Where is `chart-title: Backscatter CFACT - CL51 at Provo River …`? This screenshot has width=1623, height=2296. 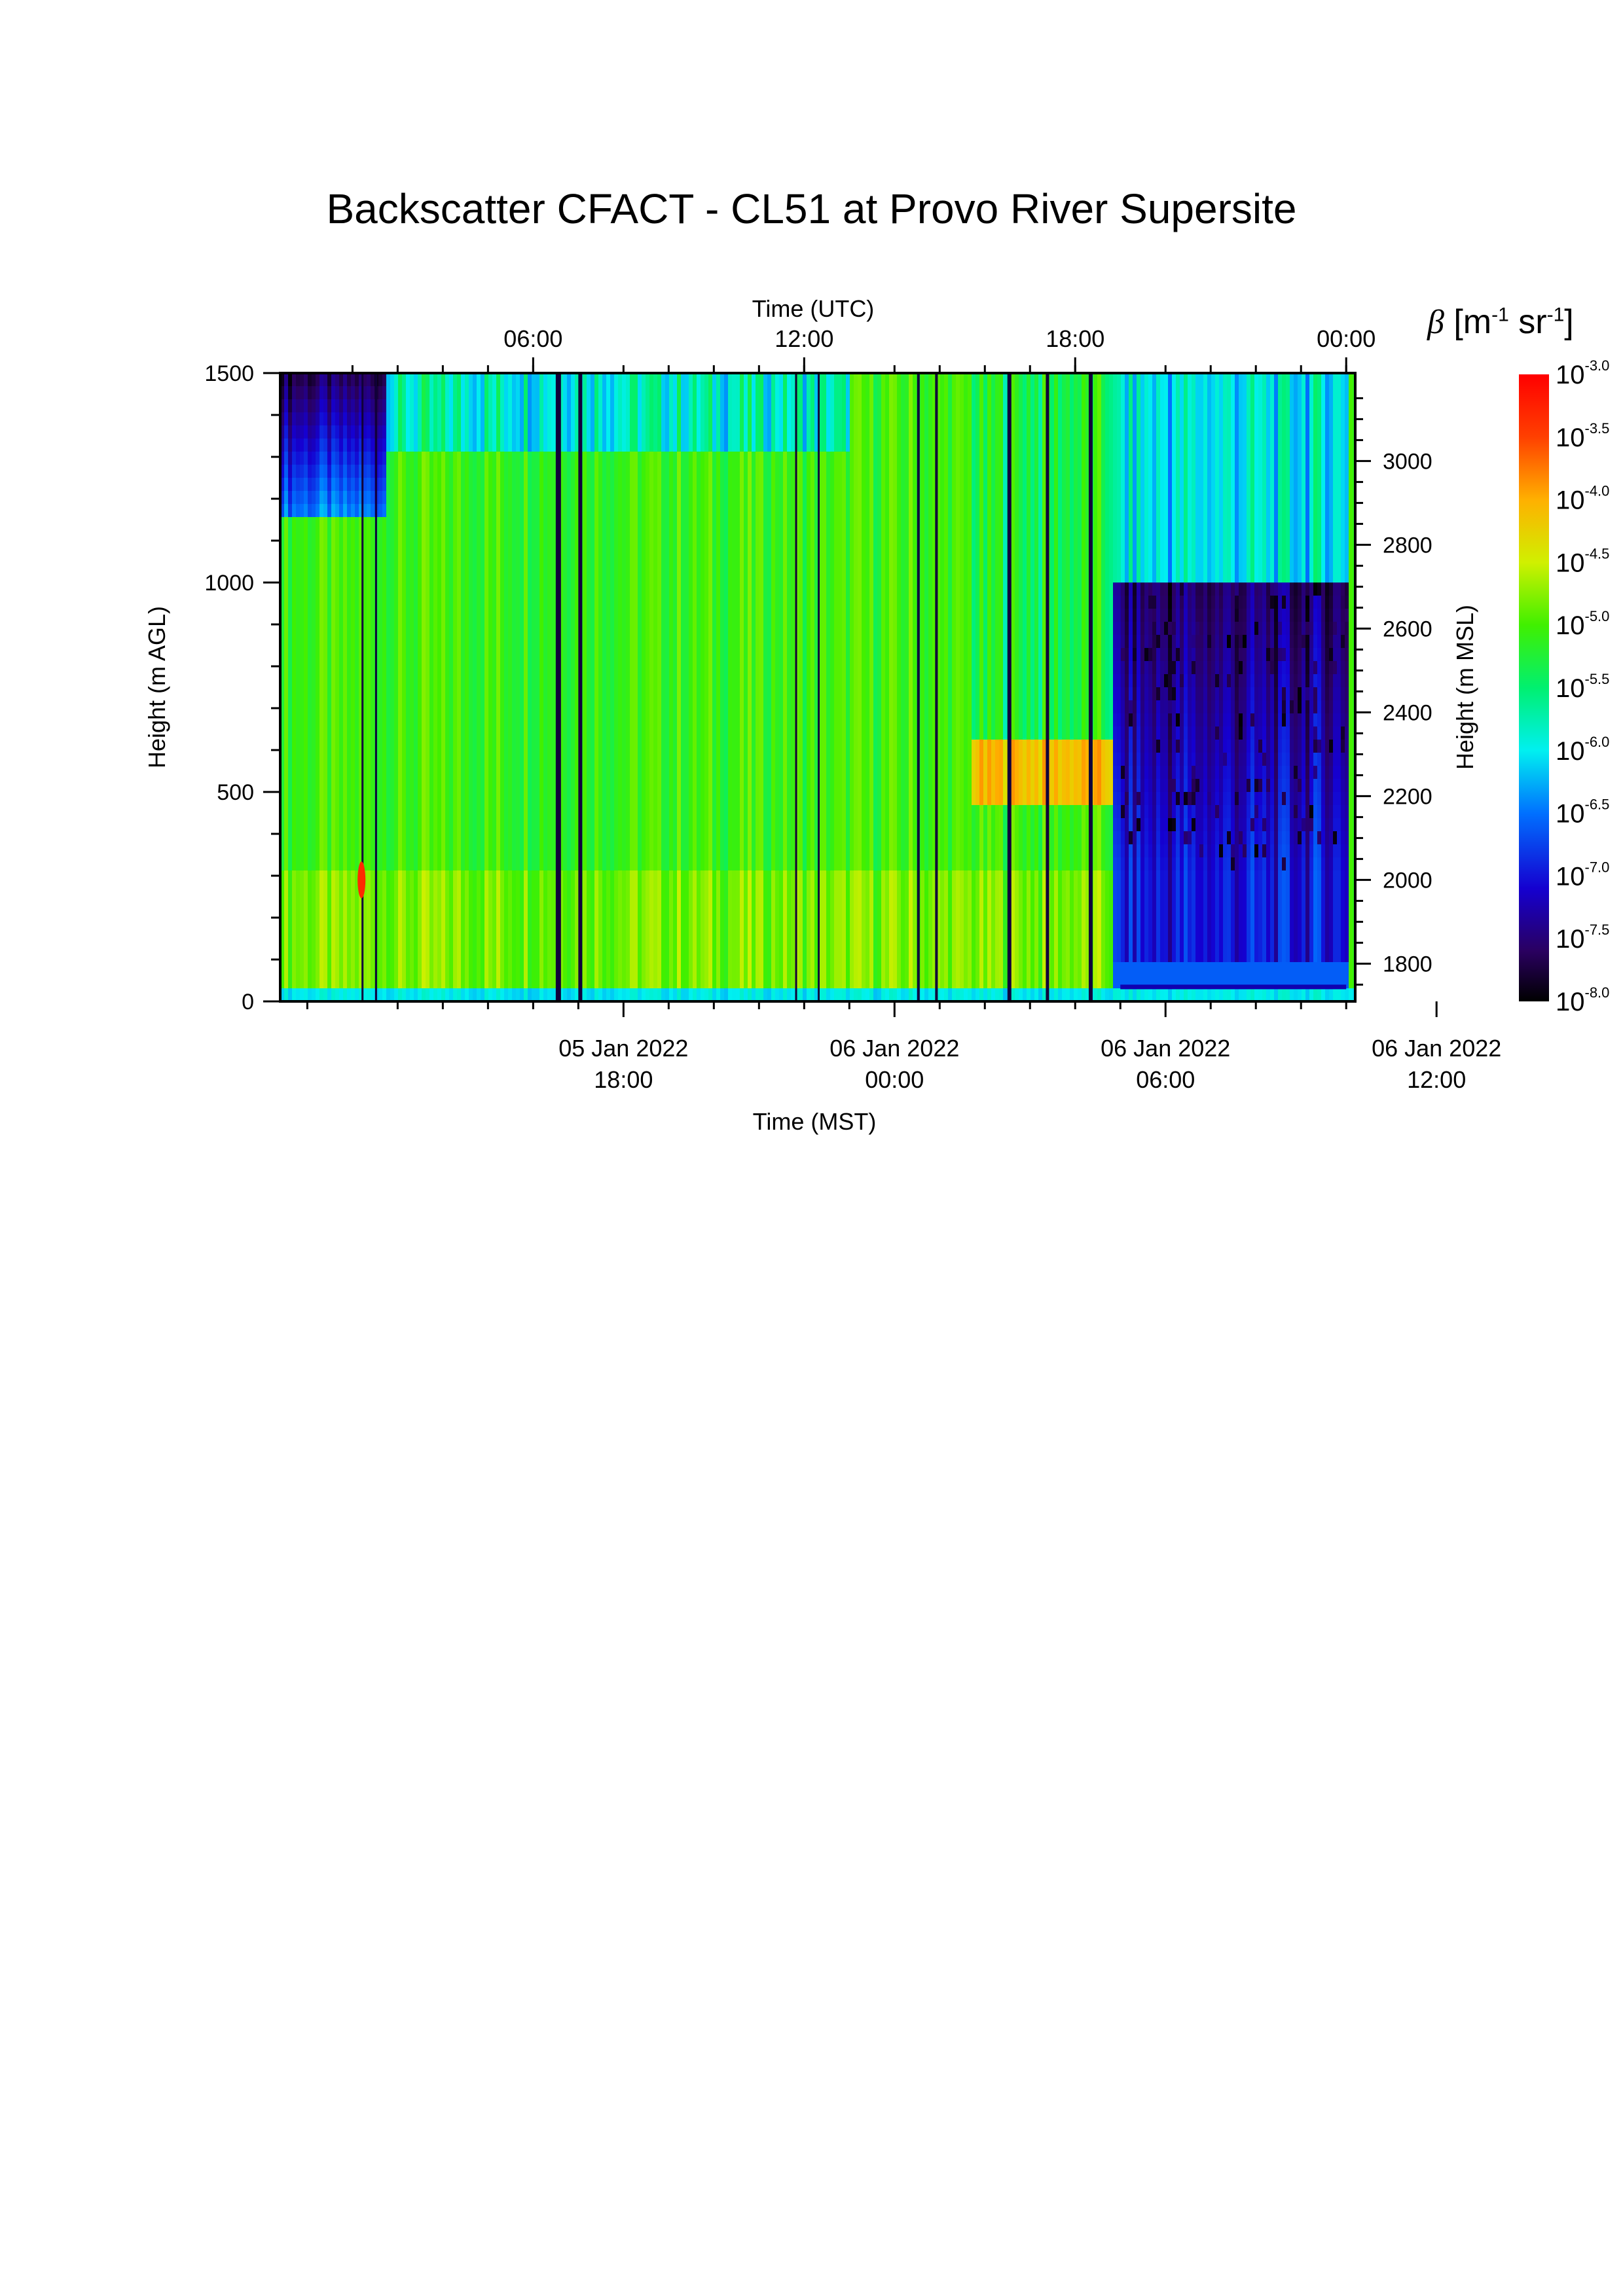
chart-title: Backscatter CFACT - CL51 at Provo River … is located at coordinates (811, 208).